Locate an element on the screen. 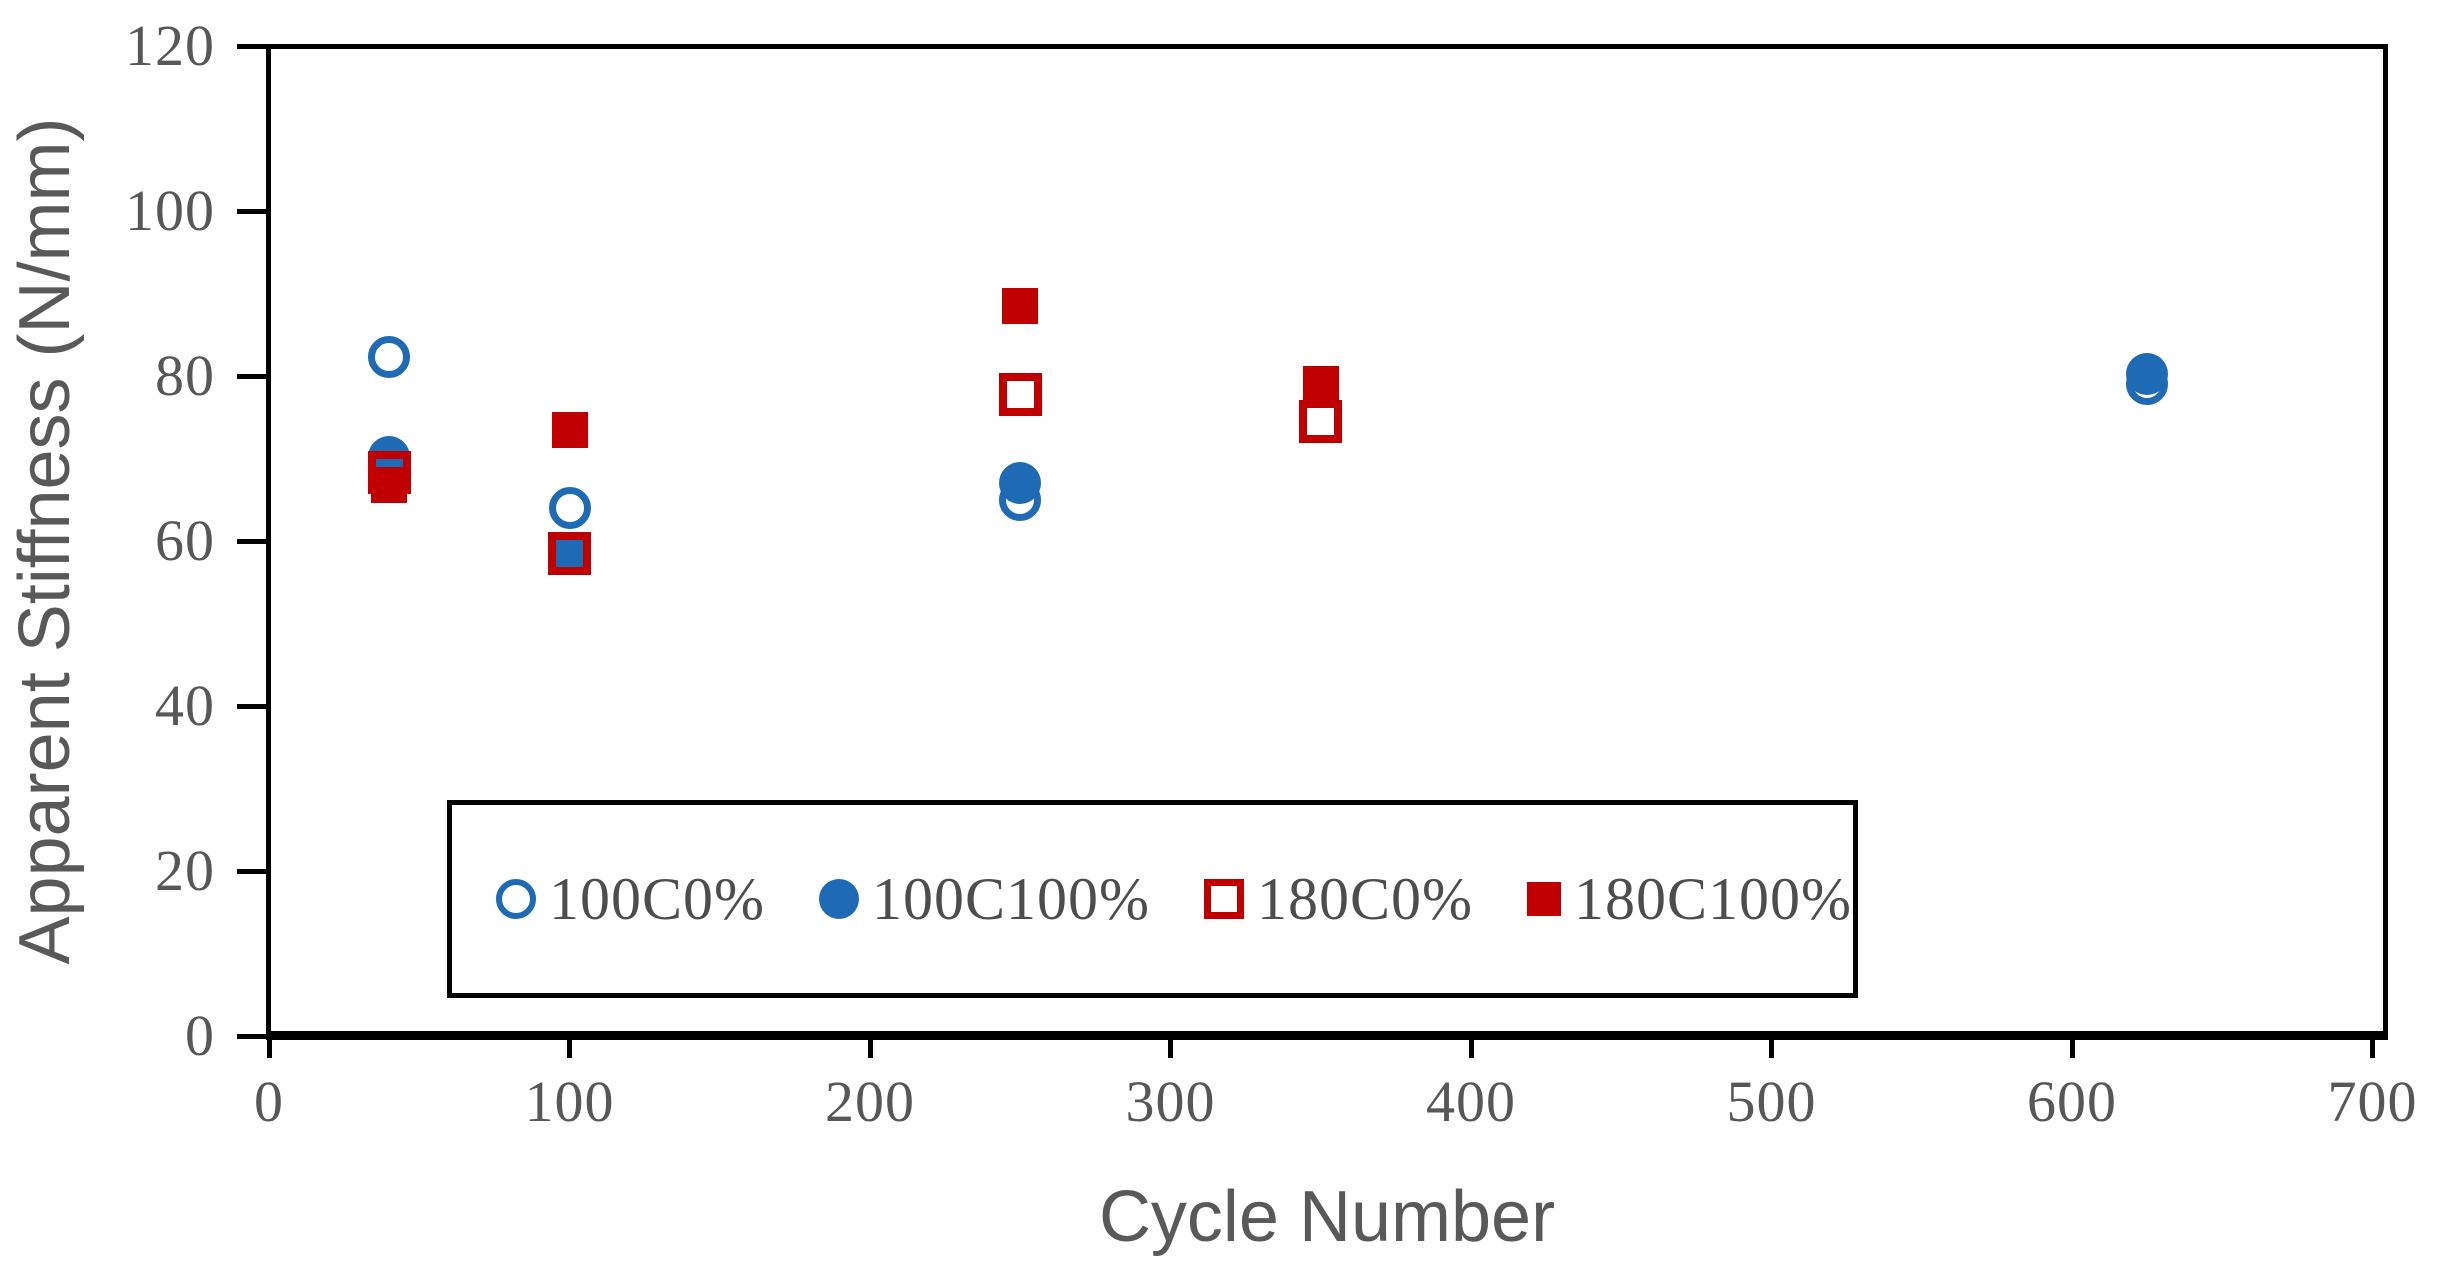  legend-item-100C0%: 100C0% is located at coordinates (630, 899).